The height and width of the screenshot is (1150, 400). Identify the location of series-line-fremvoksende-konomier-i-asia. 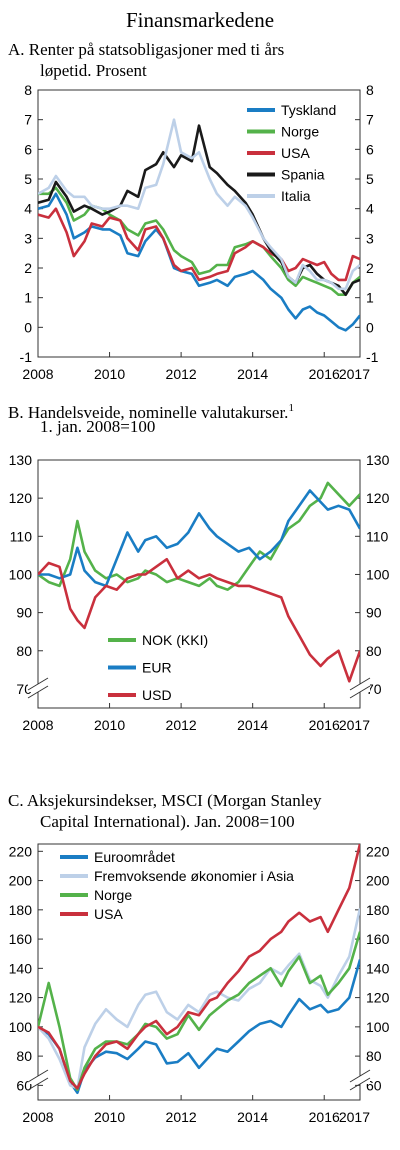
(199, 999).